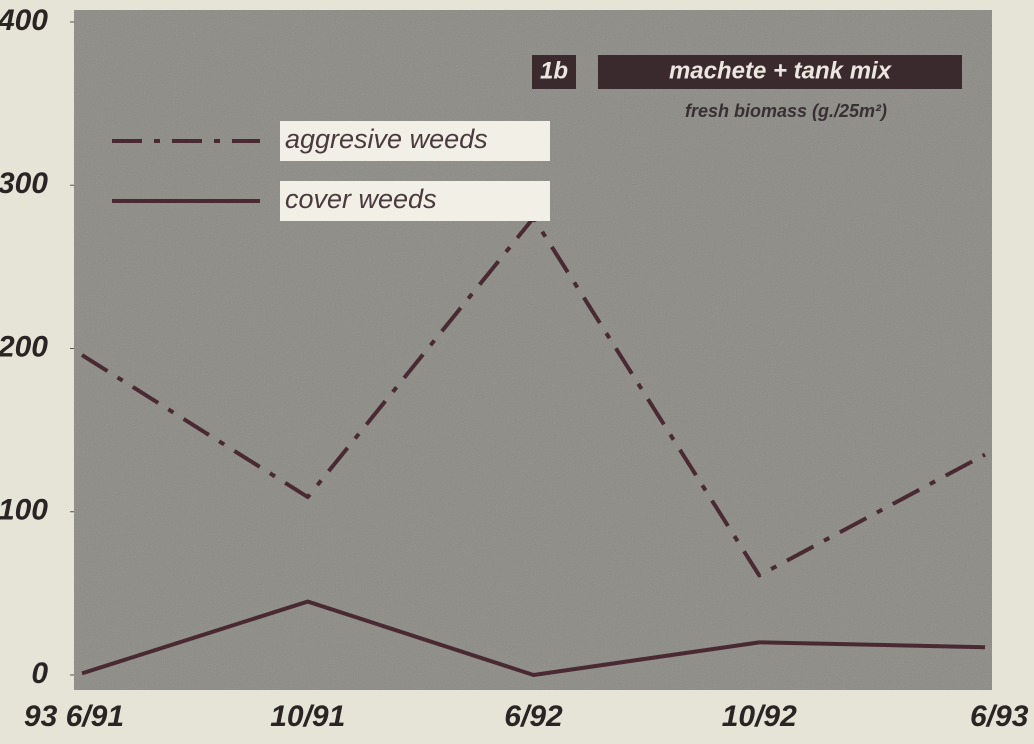 This screenshot has width=1034, height=744. Describe the element at coordinates (361, 199) in the screenshot. I see `legend-label: cover weeds` at that location.